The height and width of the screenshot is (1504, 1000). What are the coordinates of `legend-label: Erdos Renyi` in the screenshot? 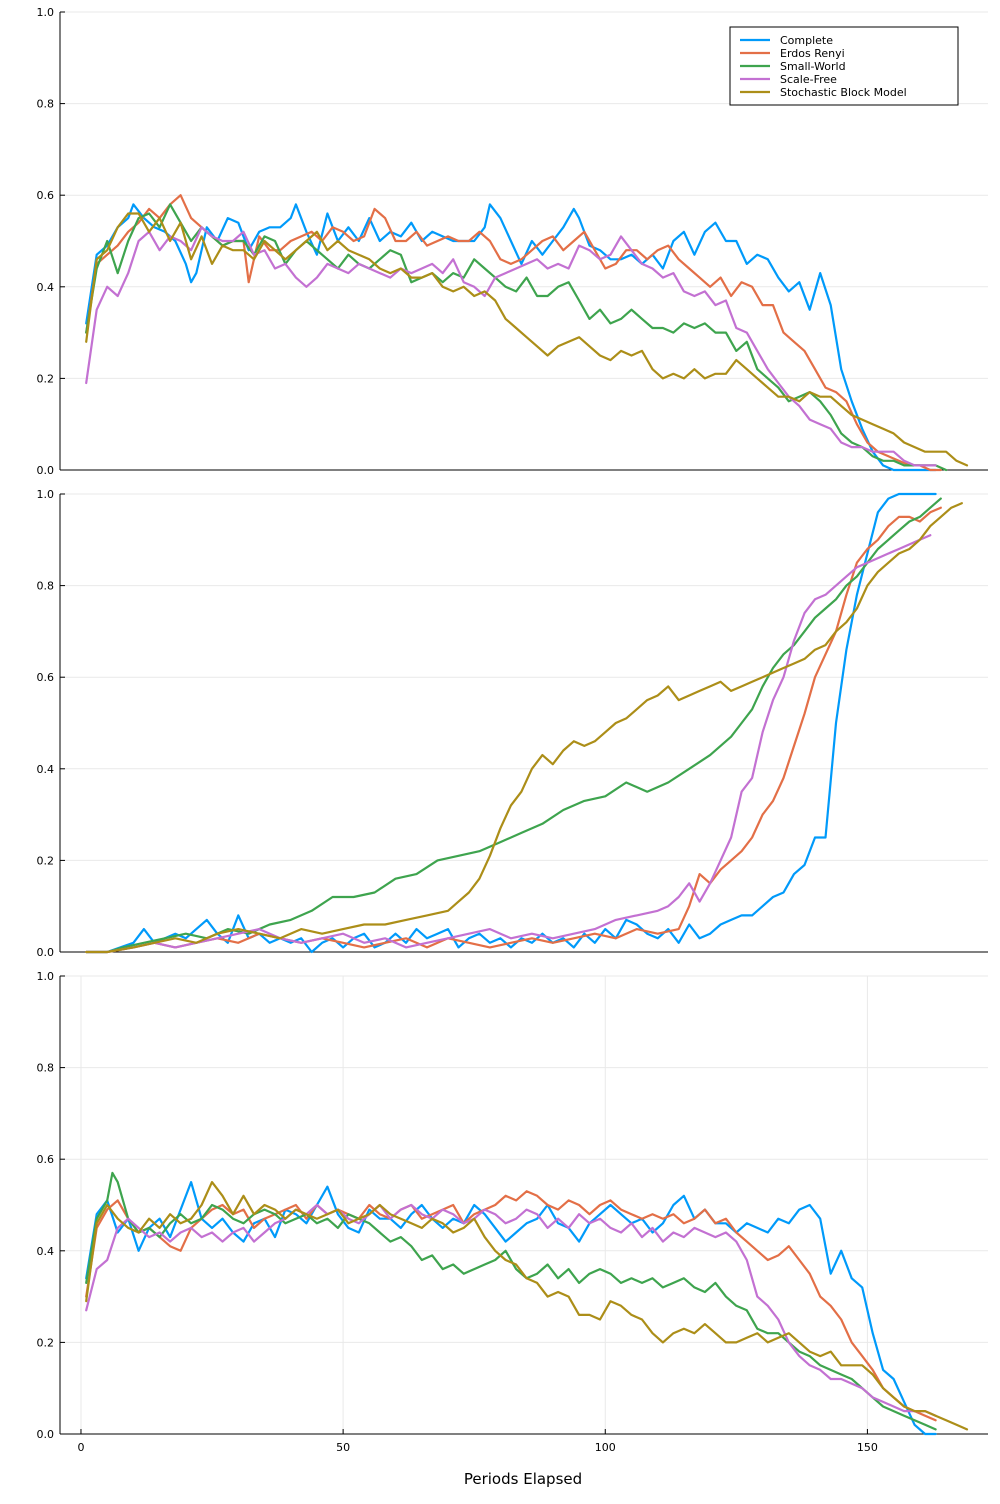 It's located at (812, 53).